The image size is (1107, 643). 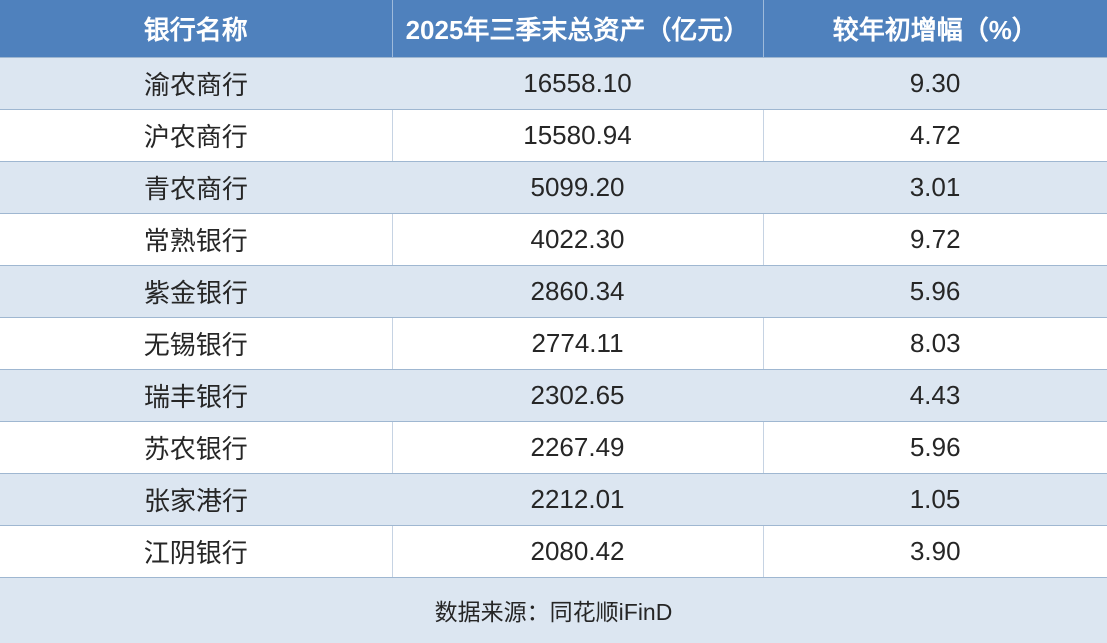 I want to click on col-header-total-assets: 2025年三季末总资产（亿元）, so click(x=578, y=29).